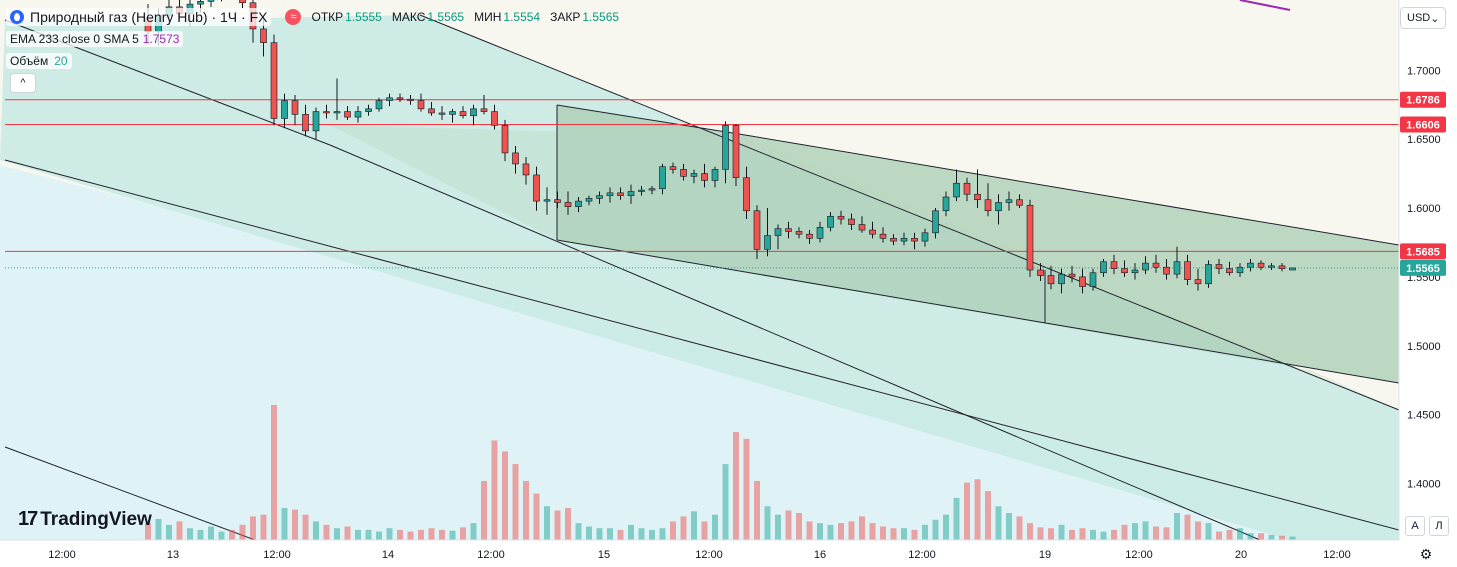 The image size is (1457, 567). What do you see at coordinates (39, 61) in the screenshot?
I see `volume-indicator: Объём 20` at bounding box center [39, 61].